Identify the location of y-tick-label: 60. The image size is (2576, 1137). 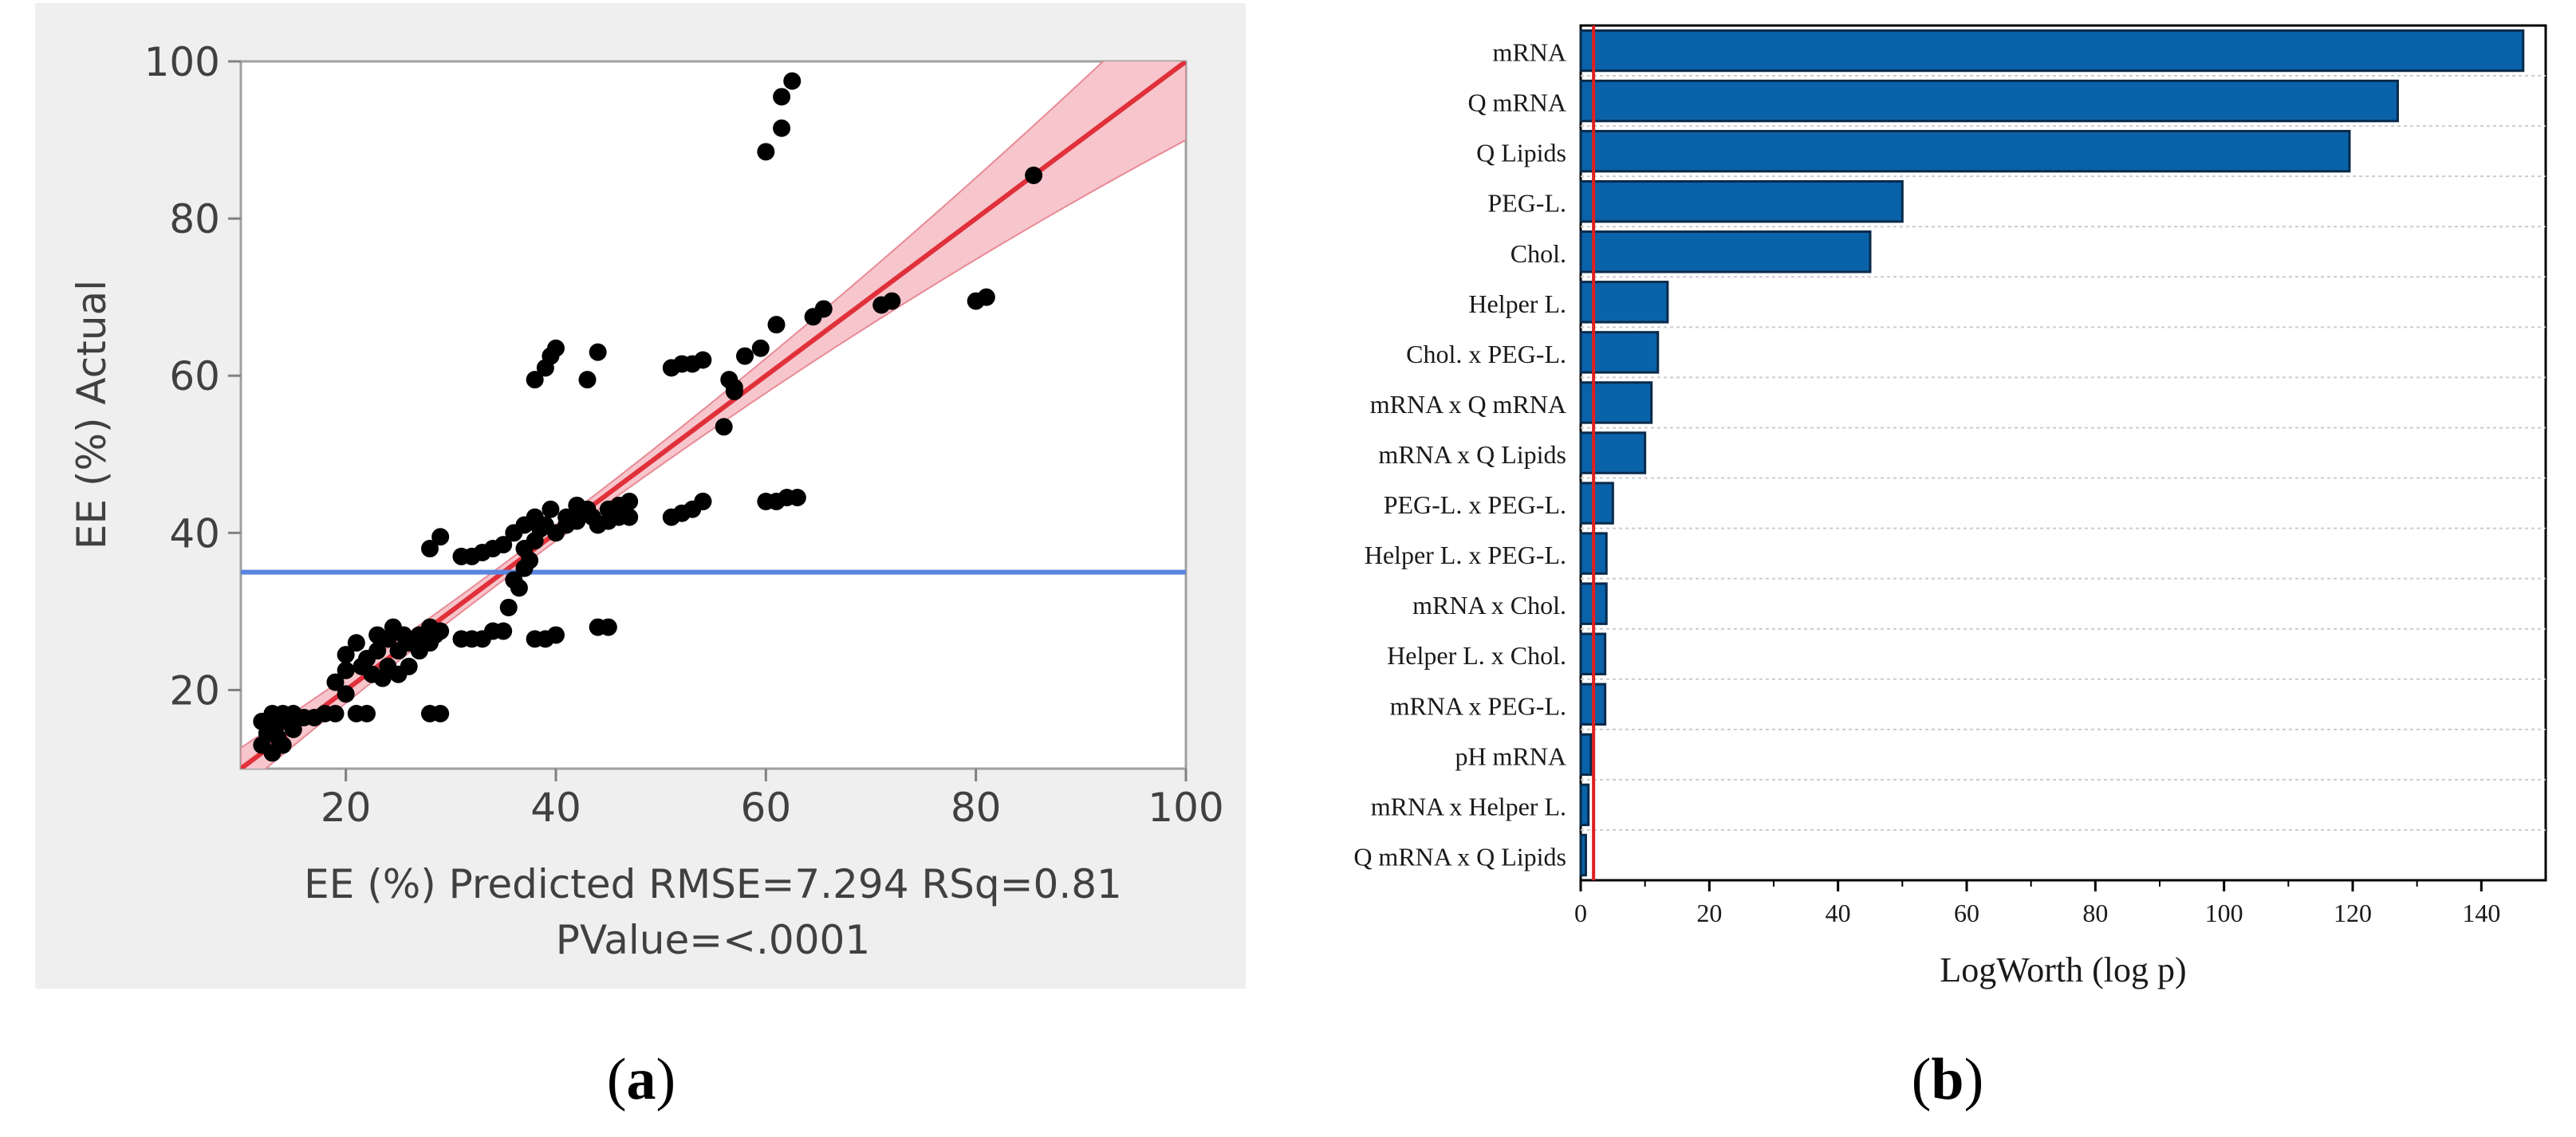
(194, 376).